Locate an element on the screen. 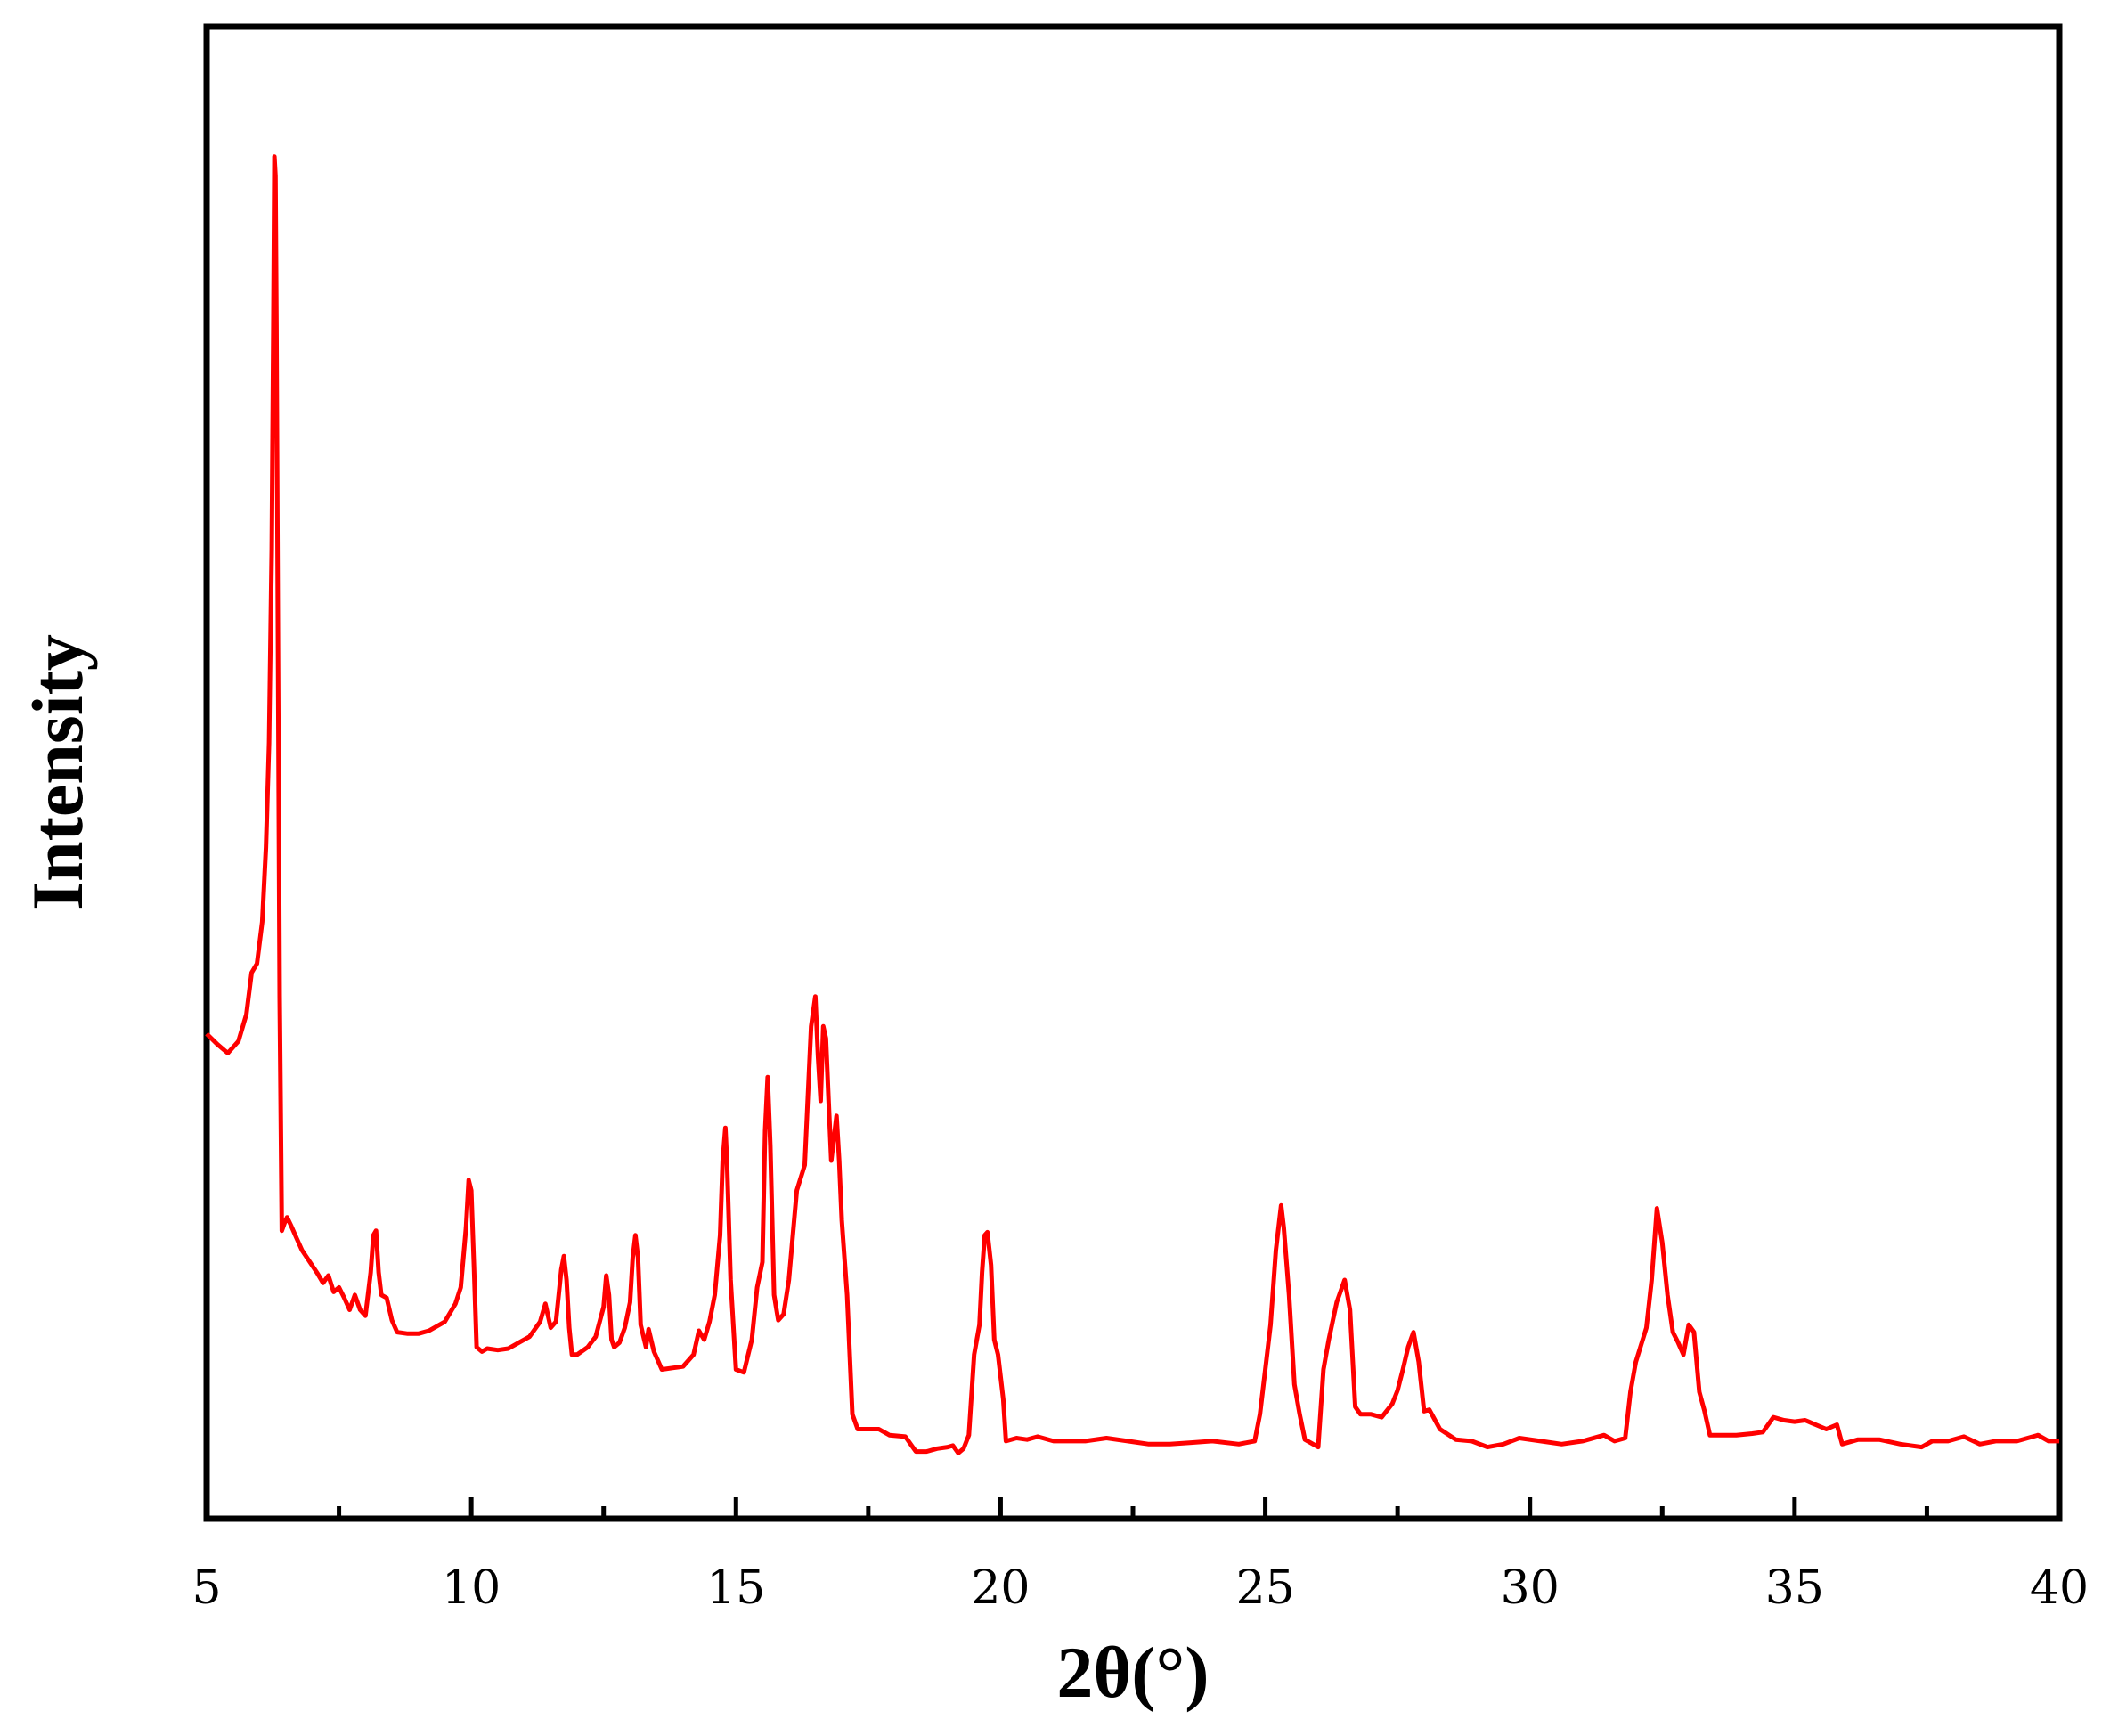 Image resolution: width=2110 pixels, height=1736 pixels. x-axis-ticks is located at coordinates (1133, 1508).